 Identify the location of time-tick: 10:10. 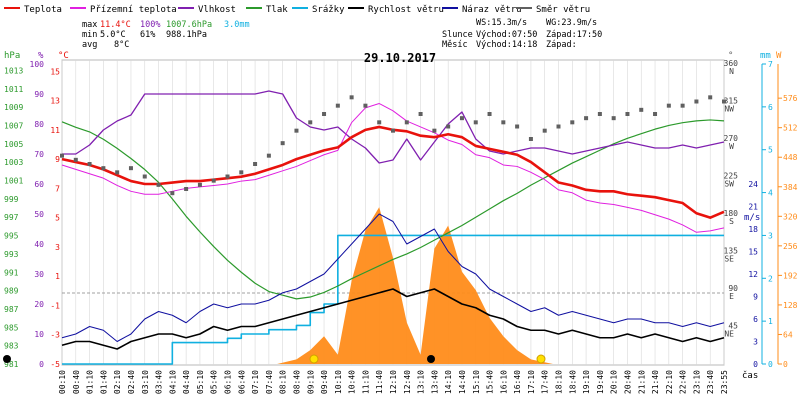
(338, 382).